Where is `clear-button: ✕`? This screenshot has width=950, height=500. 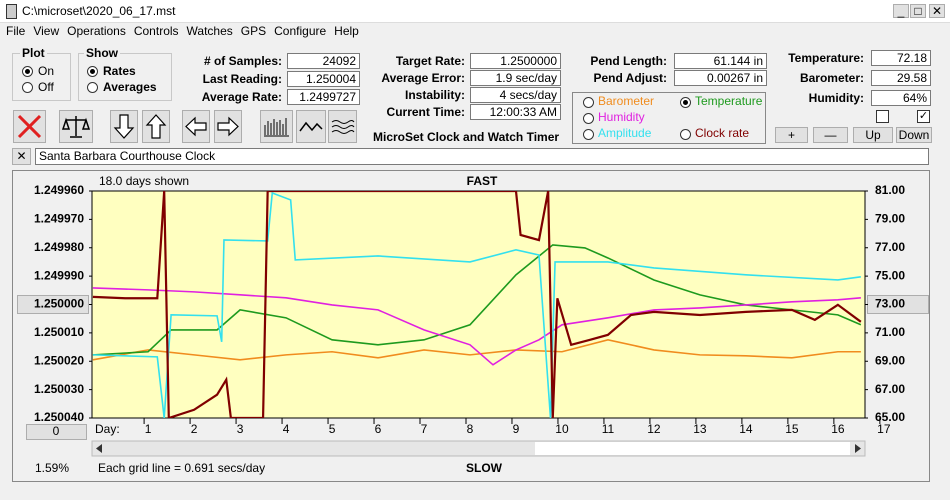
clear-button: ✕ is located at coordinates (21, 156).